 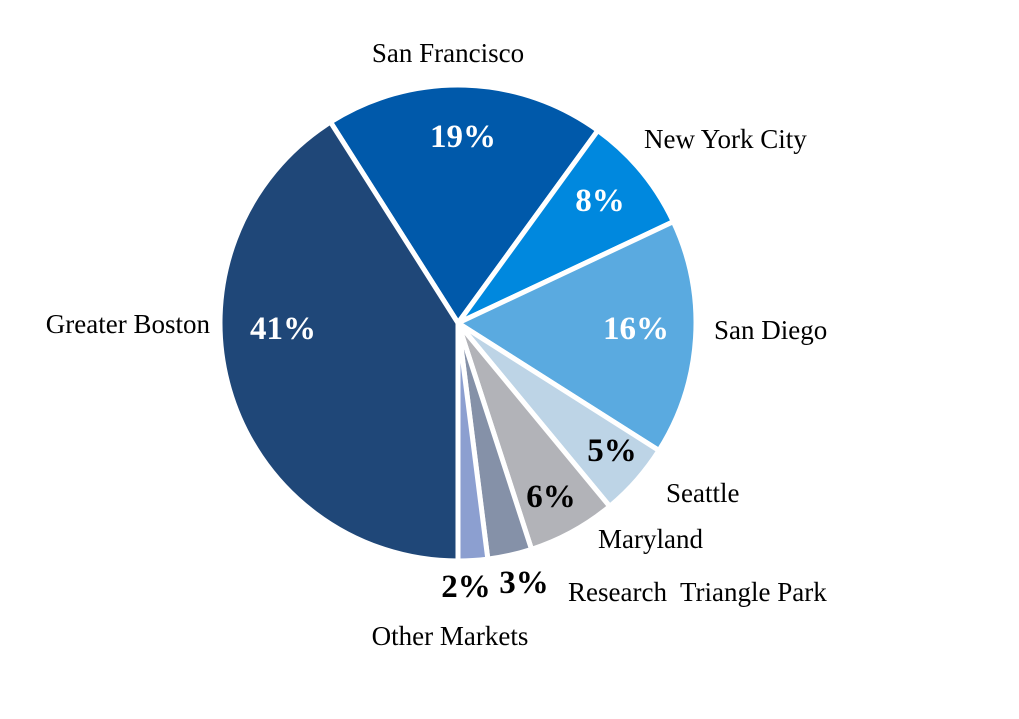 I want to click on pie-percent-label: 19%, so click(x=463, y=137).